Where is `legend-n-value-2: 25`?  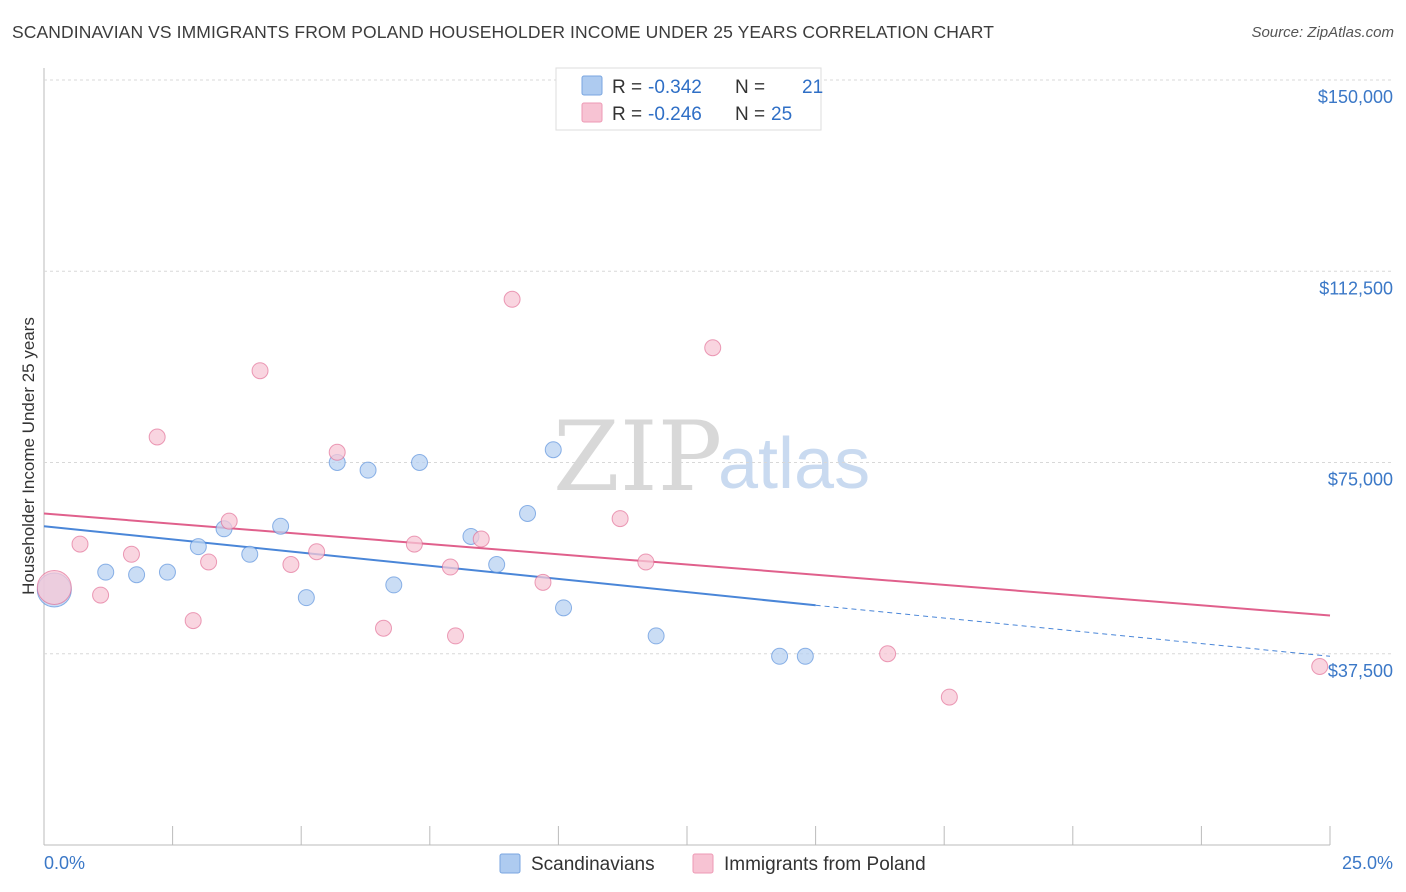
legend-n-value-2: 25 is located at coordinates (781, 114).